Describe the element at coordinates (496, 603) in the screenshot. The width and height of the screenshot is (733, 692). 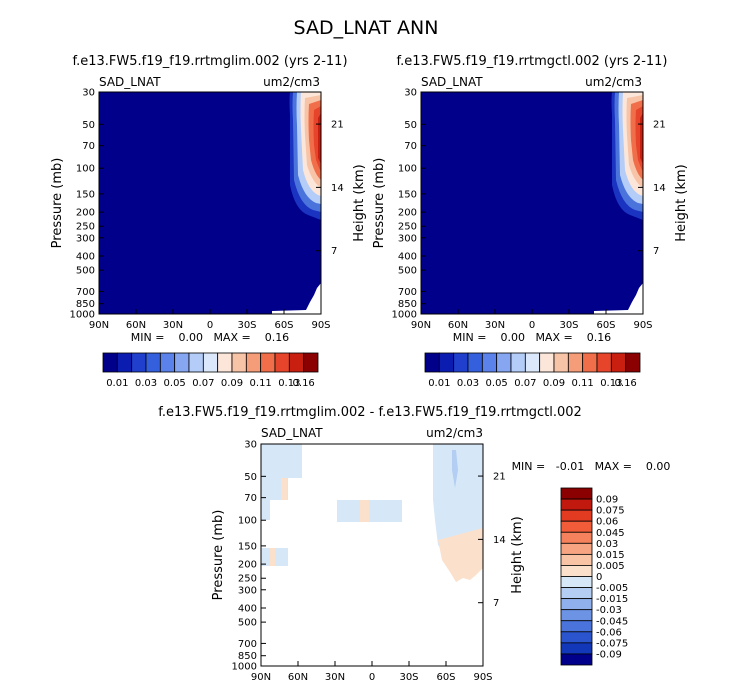
I see `height-tick-label: 7` at that location.